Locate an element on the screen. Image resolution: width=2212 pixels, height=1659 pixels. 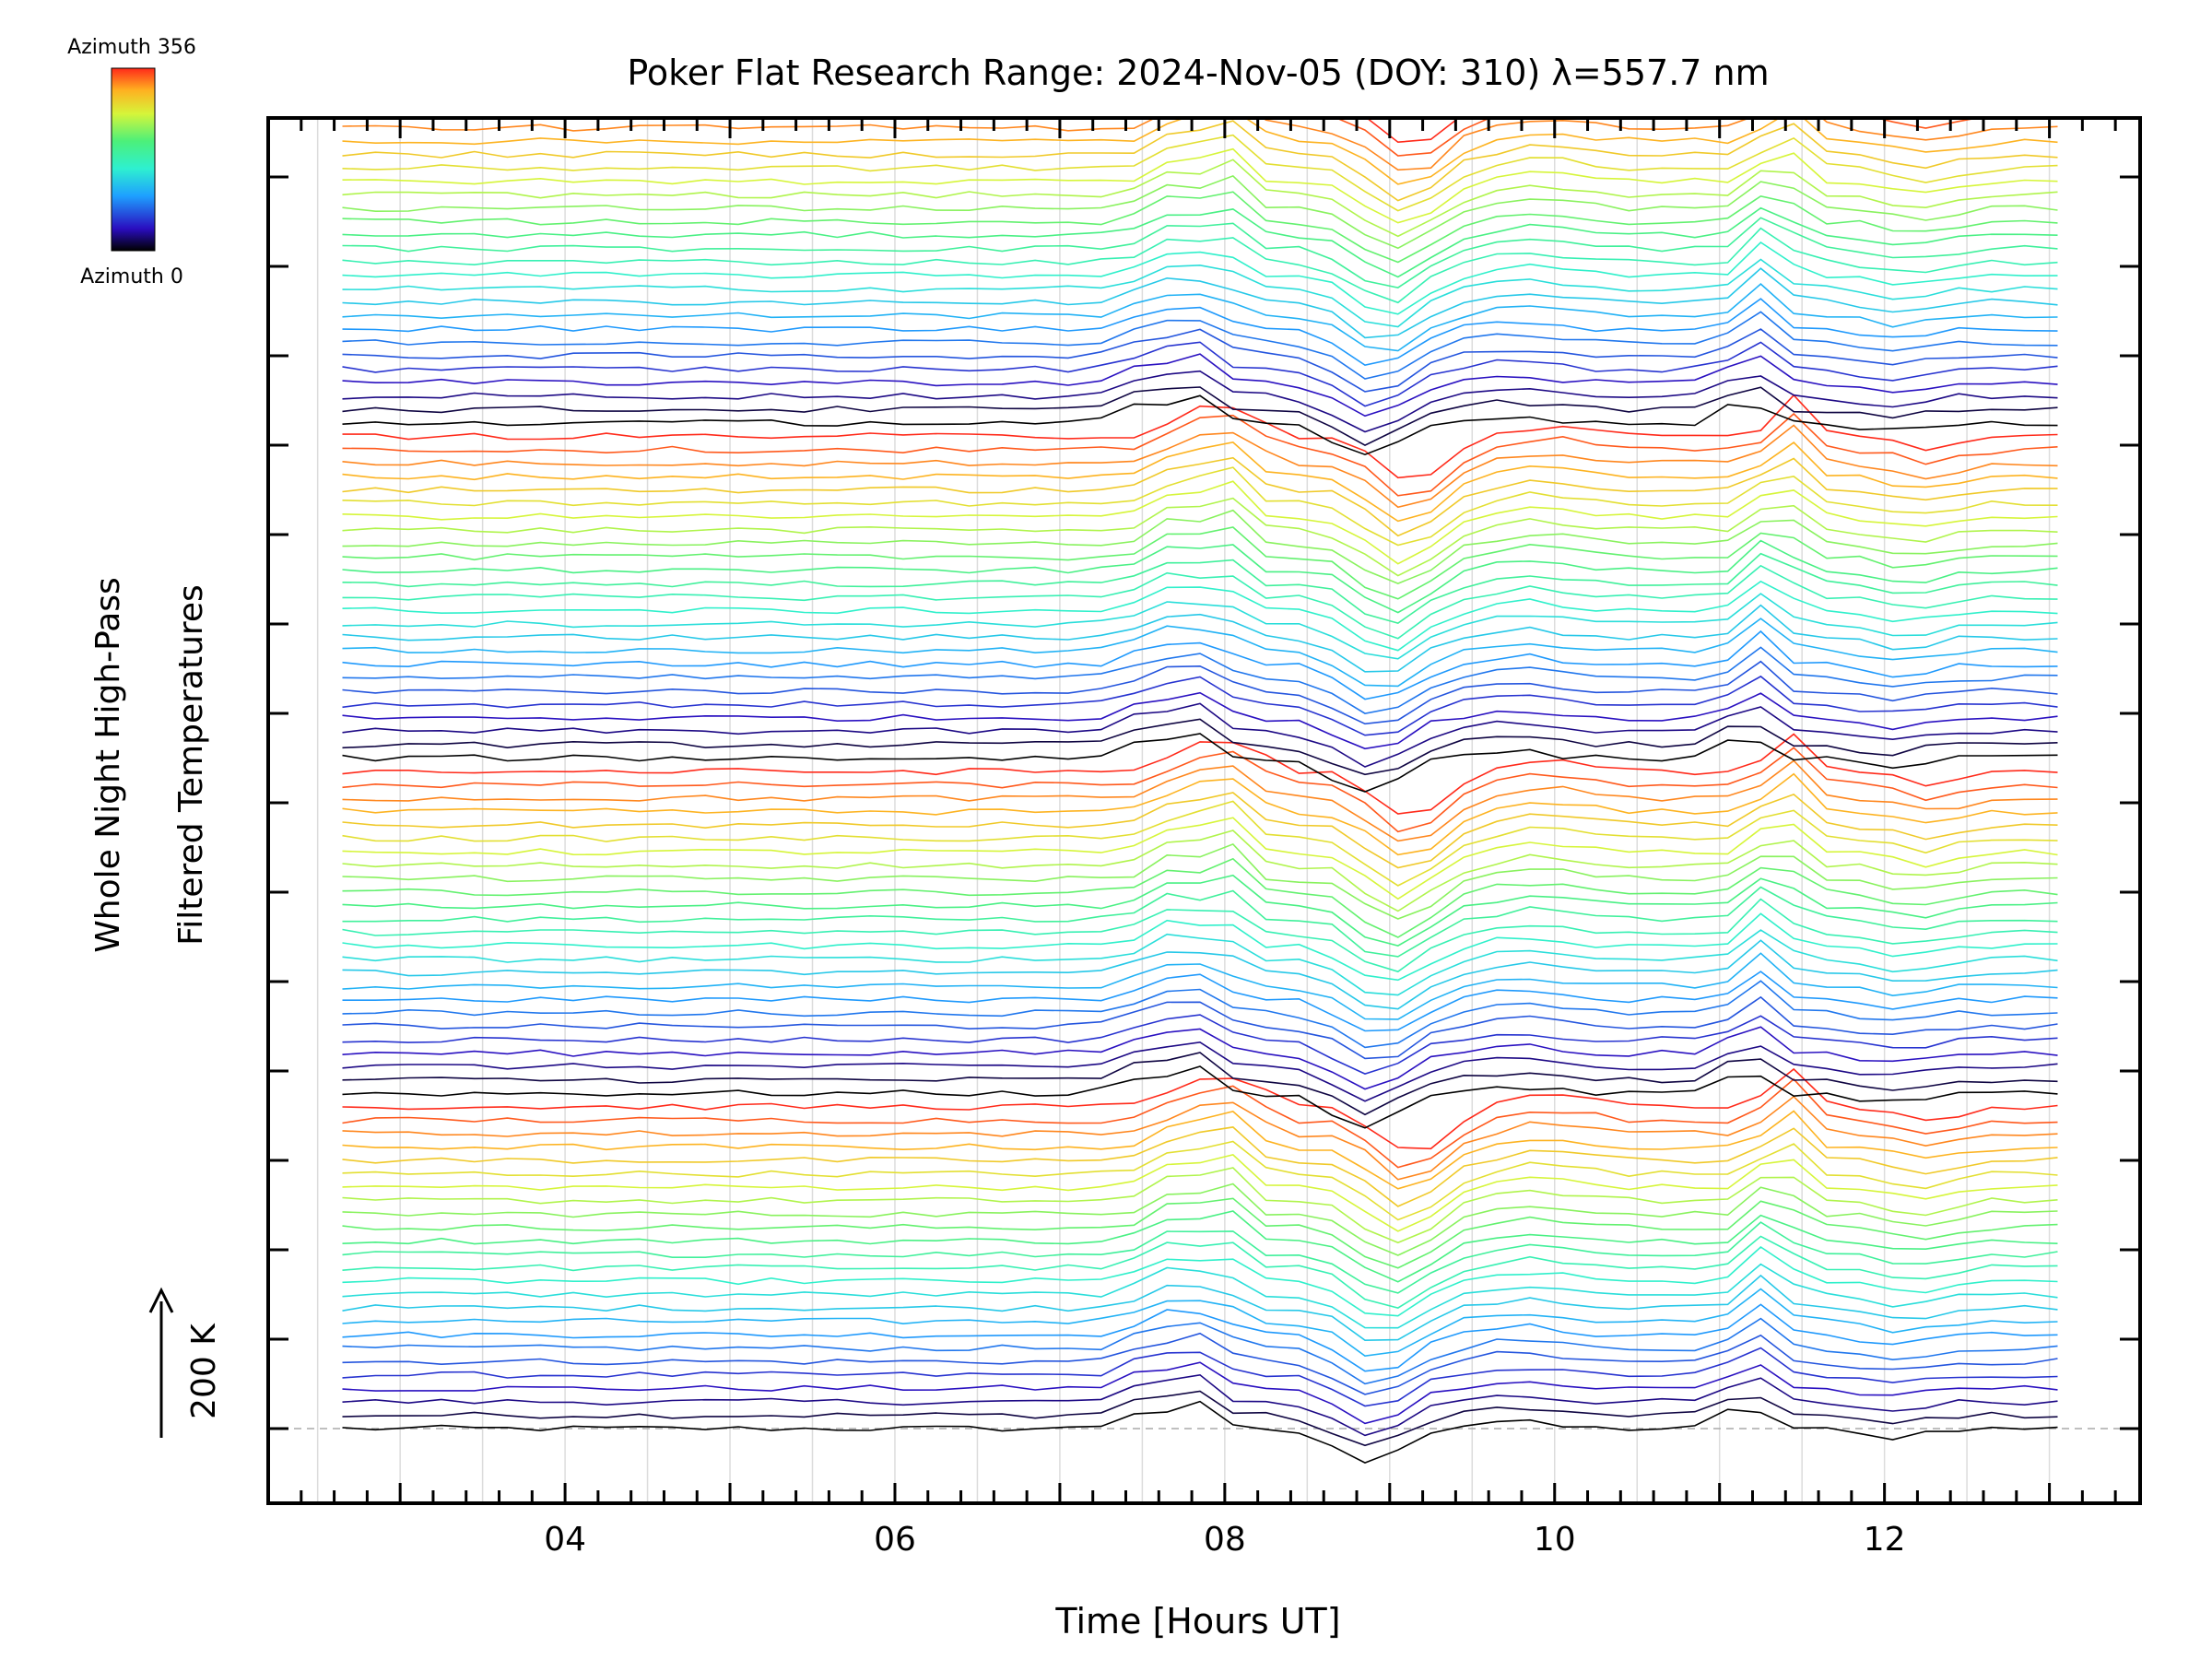
x-tick-labels: 04 06 08 10 12 is located at coordinates (1224, 1540).